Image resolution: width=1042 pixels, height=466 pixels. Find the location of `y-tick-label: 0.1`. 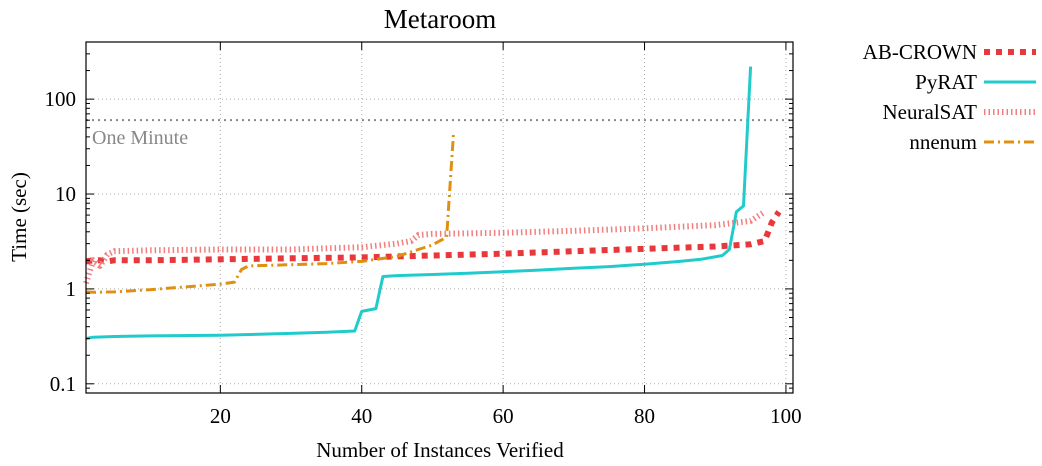

y-tick-label: 0.1 is located at coordinates (63, 384).